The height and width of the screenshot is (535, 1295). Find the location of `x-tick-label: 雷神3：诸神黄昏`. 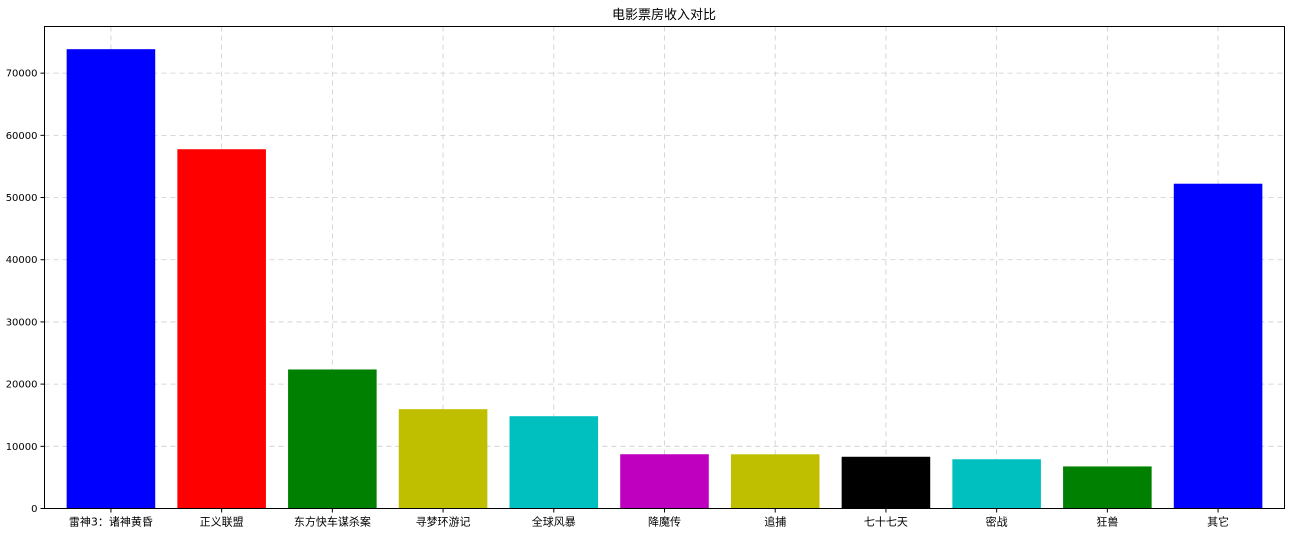

x-tick-label: 雷神3：诸神黄昏 is located at coordinates (111, 522).